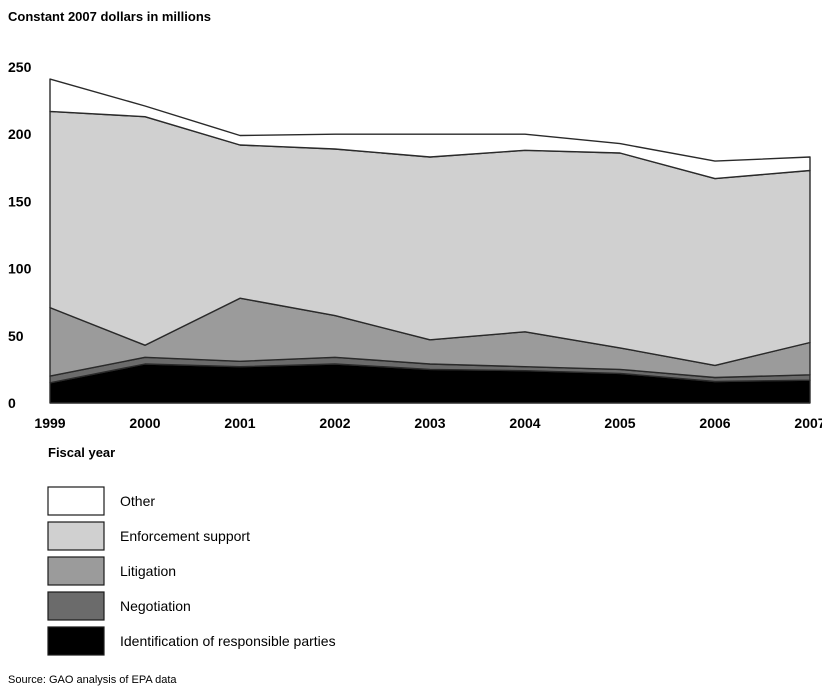 The width and height of the screenshot is (822, 689). Describe the element at coordinates (20, 201) in the screenshot. I see `y-tick-label: 150` at that location.